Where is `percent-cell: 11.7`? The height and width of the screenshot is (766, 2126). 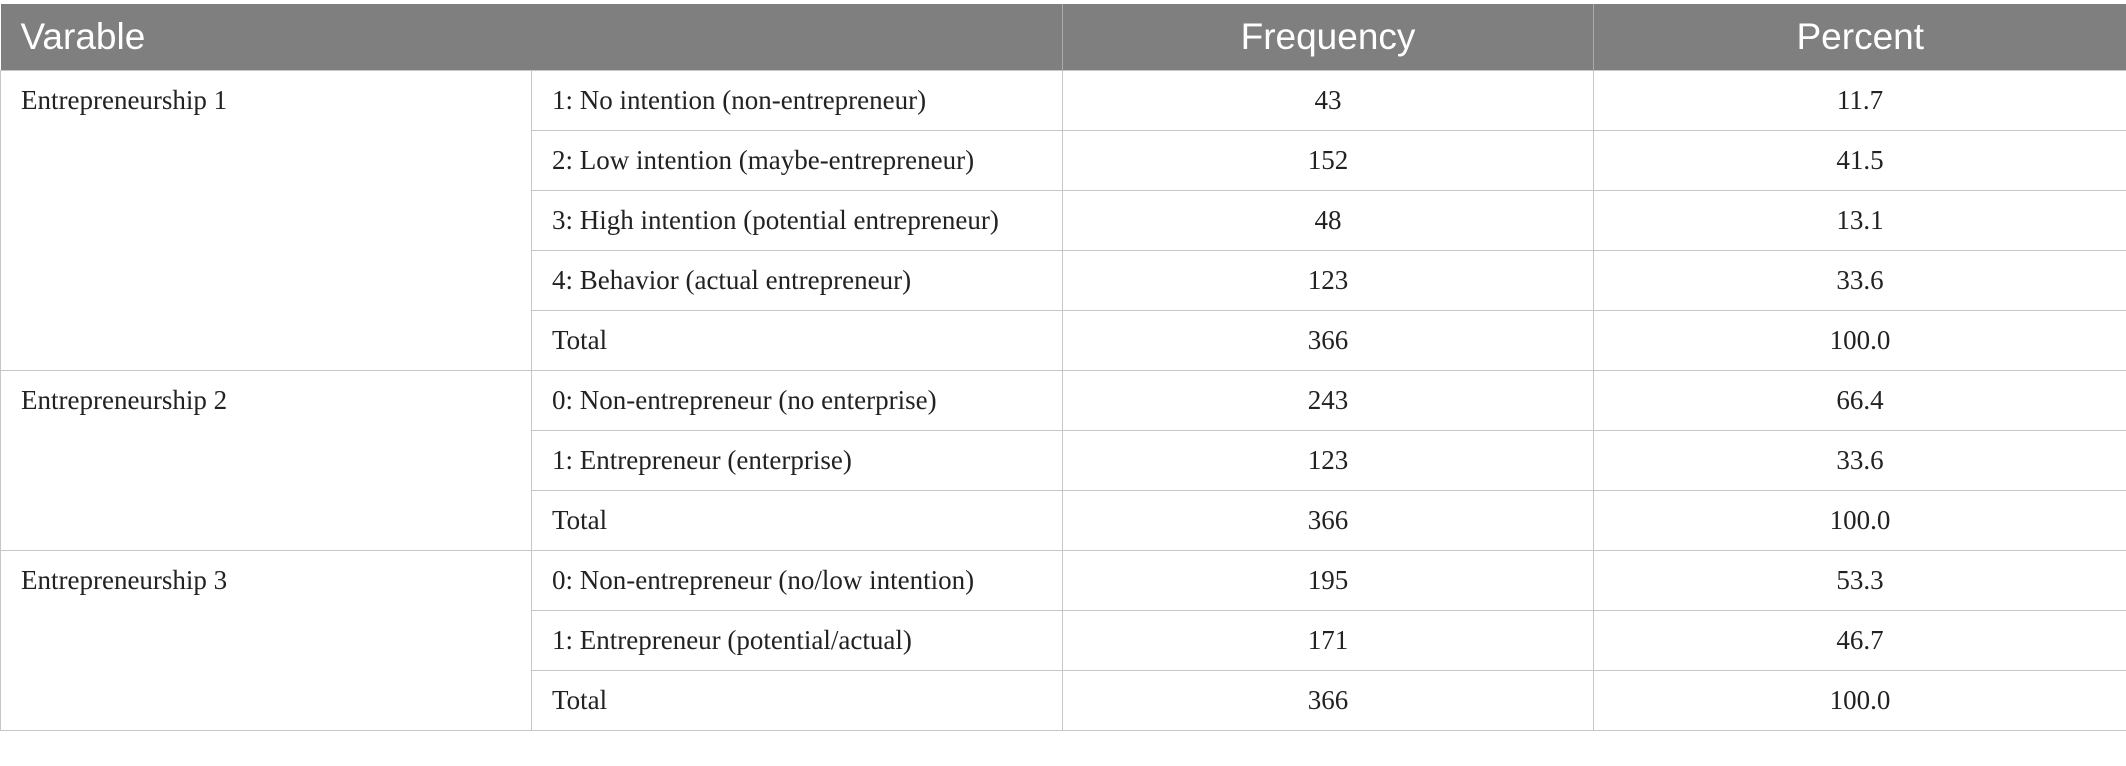
percent-cell: 11.7 is located at coordinates (1859, 100).